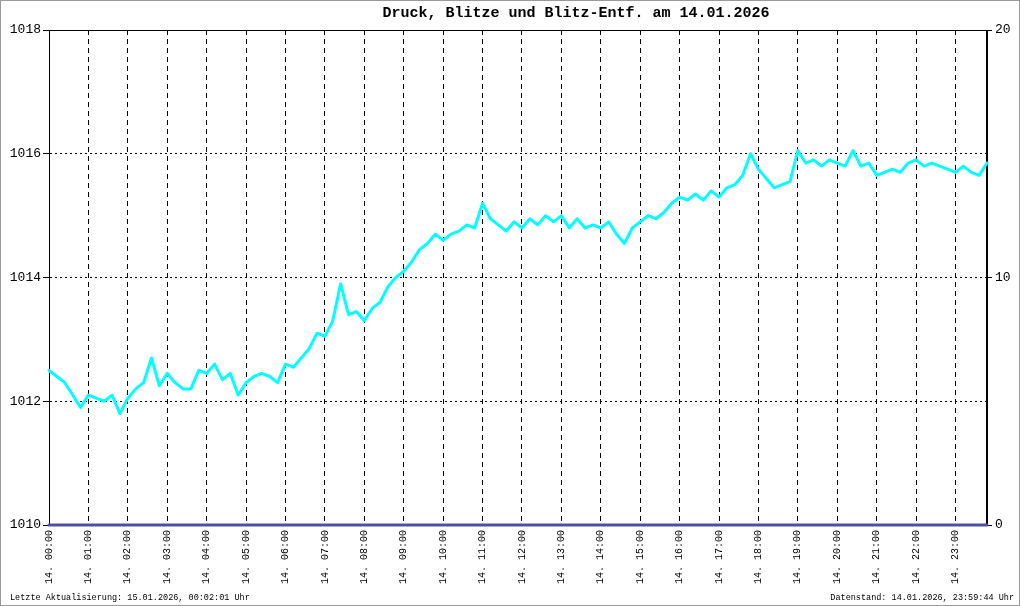 The width and height of the screenshot is (1020, 606). What do you see at coordinates (246, 557) in the screenshot?
I see `x-tick-label: 14. 05:00` at bounding box center [246, 557].